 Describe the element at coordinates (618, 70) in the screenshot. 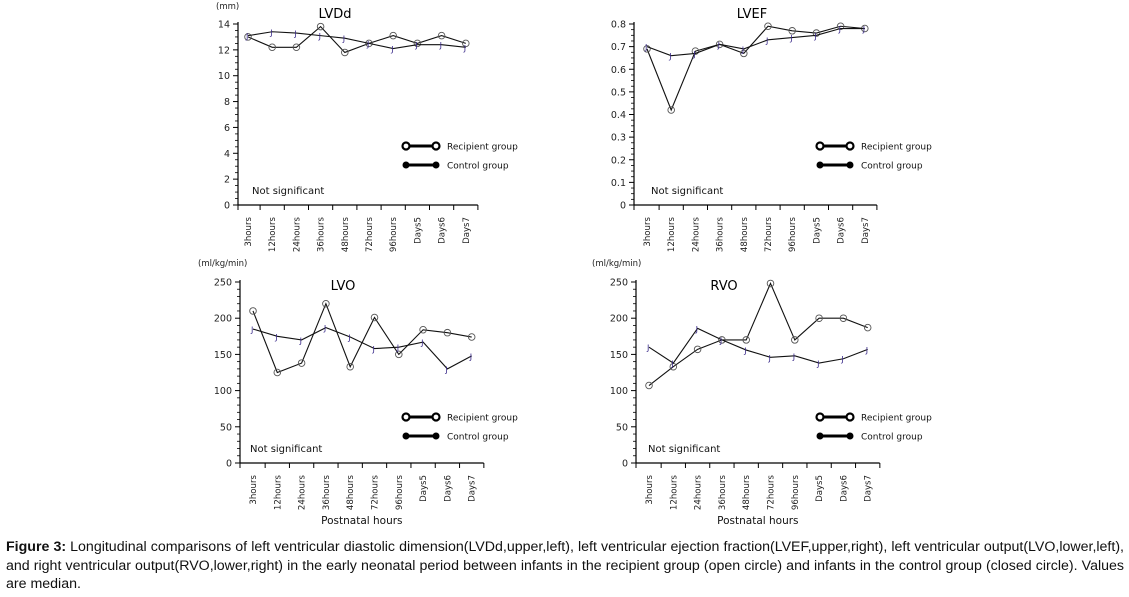

I see `y-tick-label: 0.6` at that location.